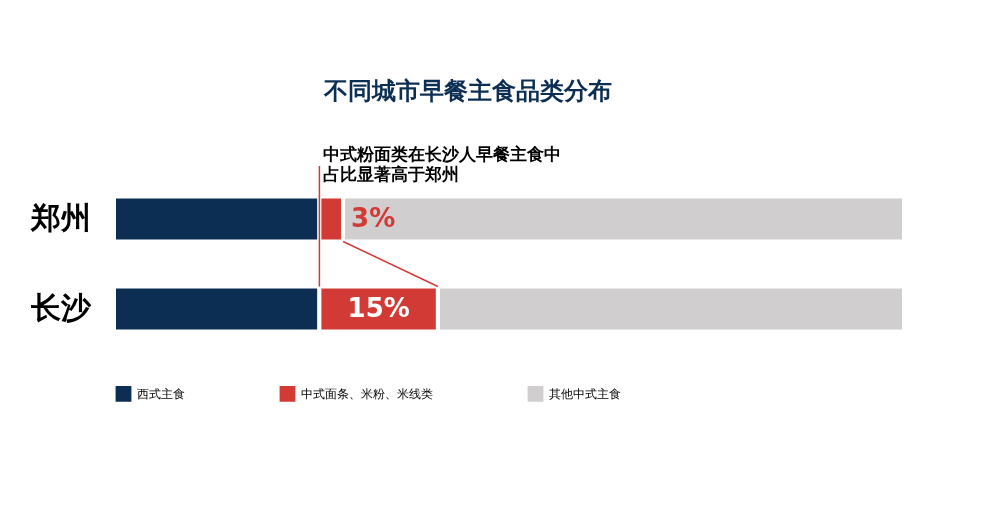 The height and width of the screenshot is (508, 1007). Describe the element at coordinates (373, 218) in the screenshot. I see `data-label: 3%` at that location.